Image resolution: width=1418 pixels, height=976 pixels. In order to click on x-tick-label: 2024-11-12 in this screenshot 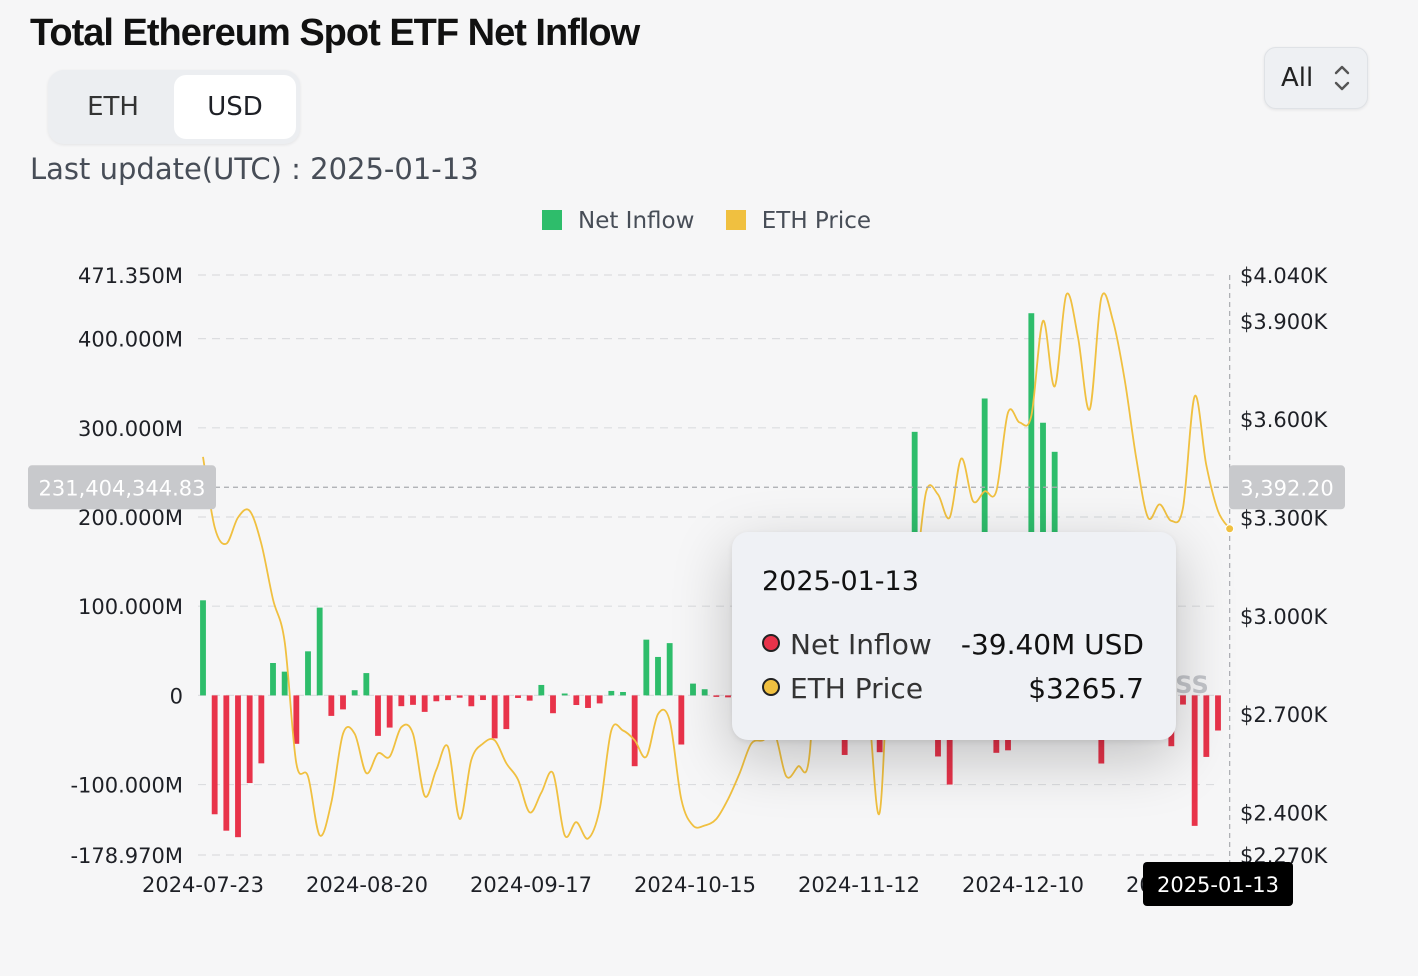, I will do `click(859, 885)`.